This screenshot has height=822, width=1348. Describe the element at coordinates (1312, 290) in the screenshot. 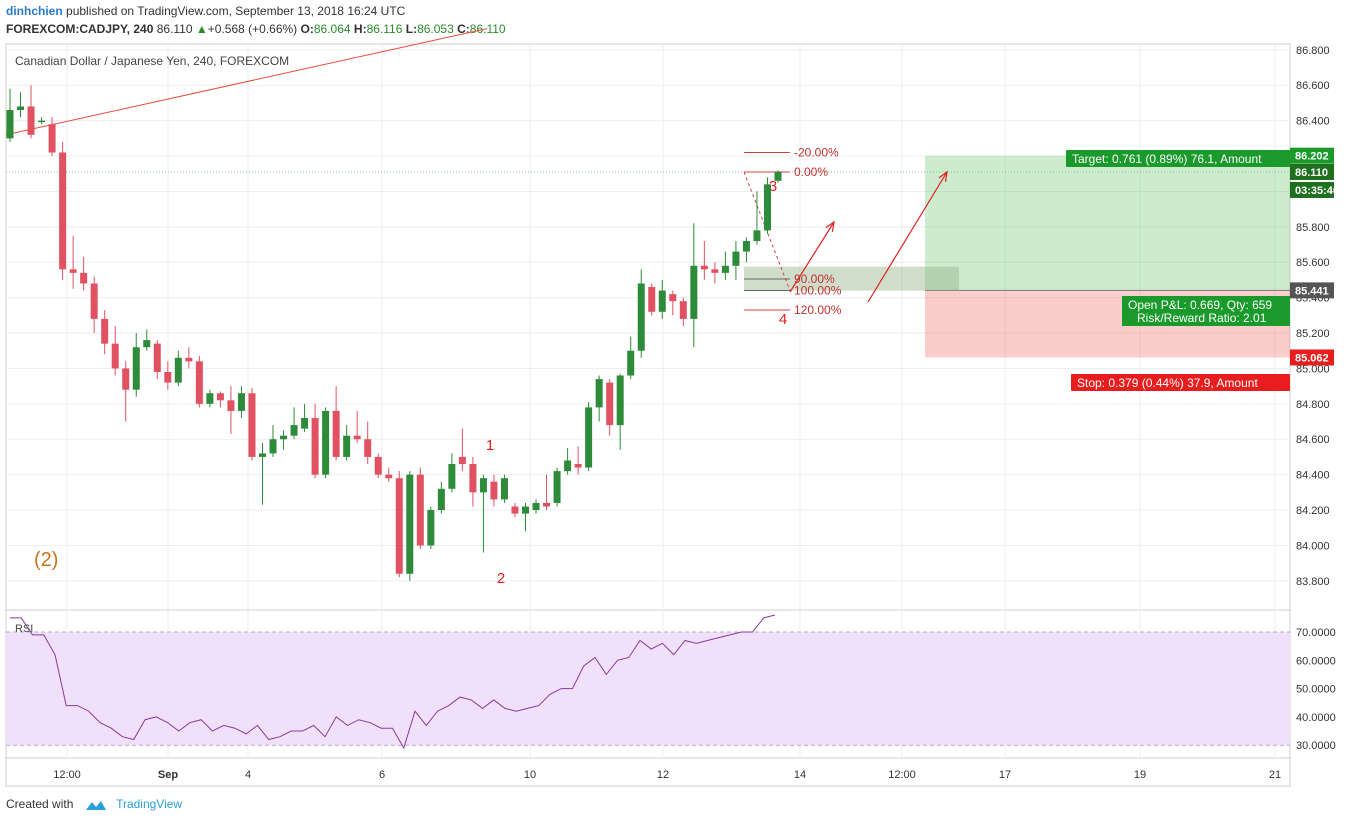

I see `entry-price-tag-bg` at that location.